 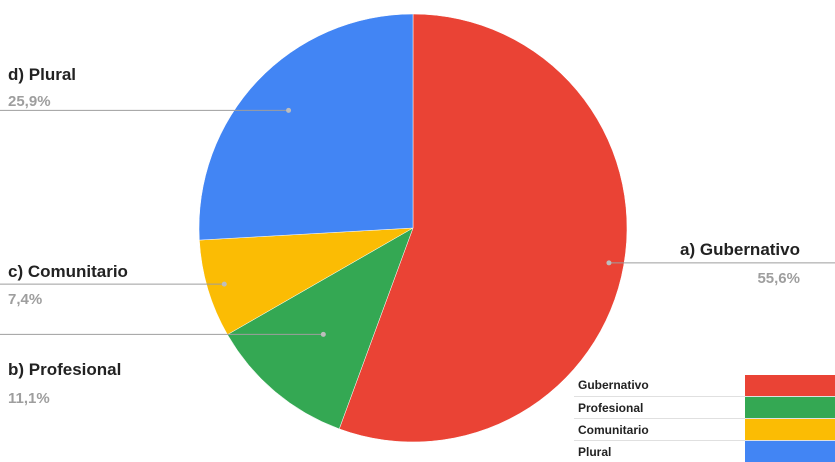 I want to click on legend-row-gubernativo: Gubernativo, so click(x=704, y=385).